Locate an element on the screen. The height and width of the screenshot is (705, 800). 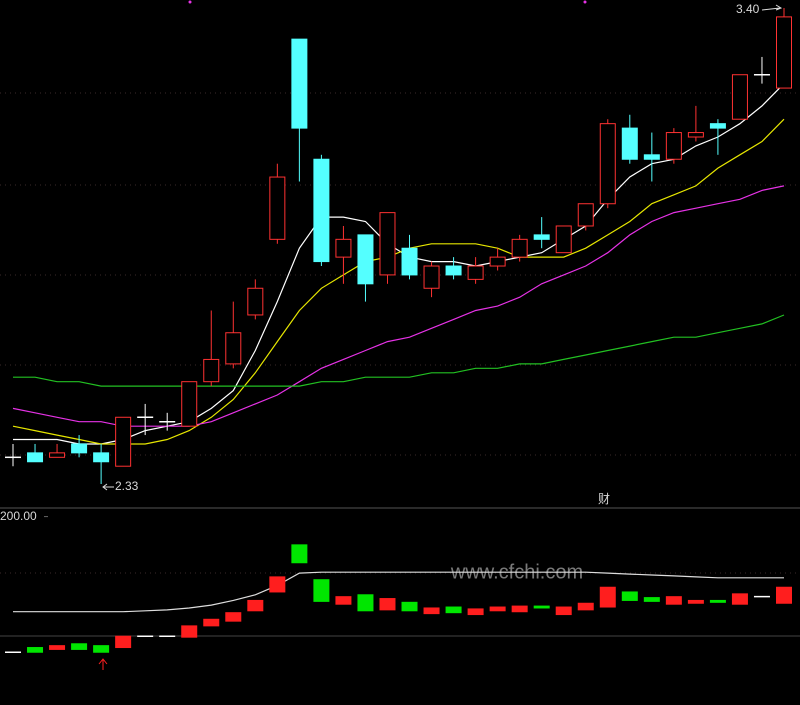
high-label: 3.40 is located at coordinates (748, 9).